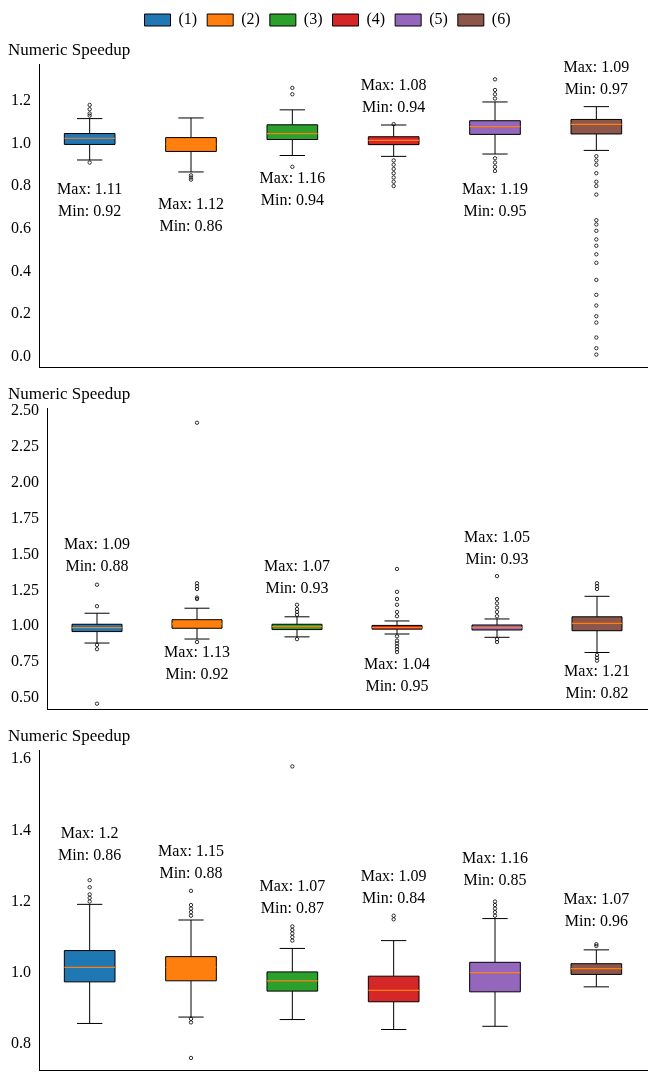  What do you see at coordinates (90, 199) in the screenshot?
I see `annotation: Max: 1.11 Min: 0.92` at bounding box center [90, 199].